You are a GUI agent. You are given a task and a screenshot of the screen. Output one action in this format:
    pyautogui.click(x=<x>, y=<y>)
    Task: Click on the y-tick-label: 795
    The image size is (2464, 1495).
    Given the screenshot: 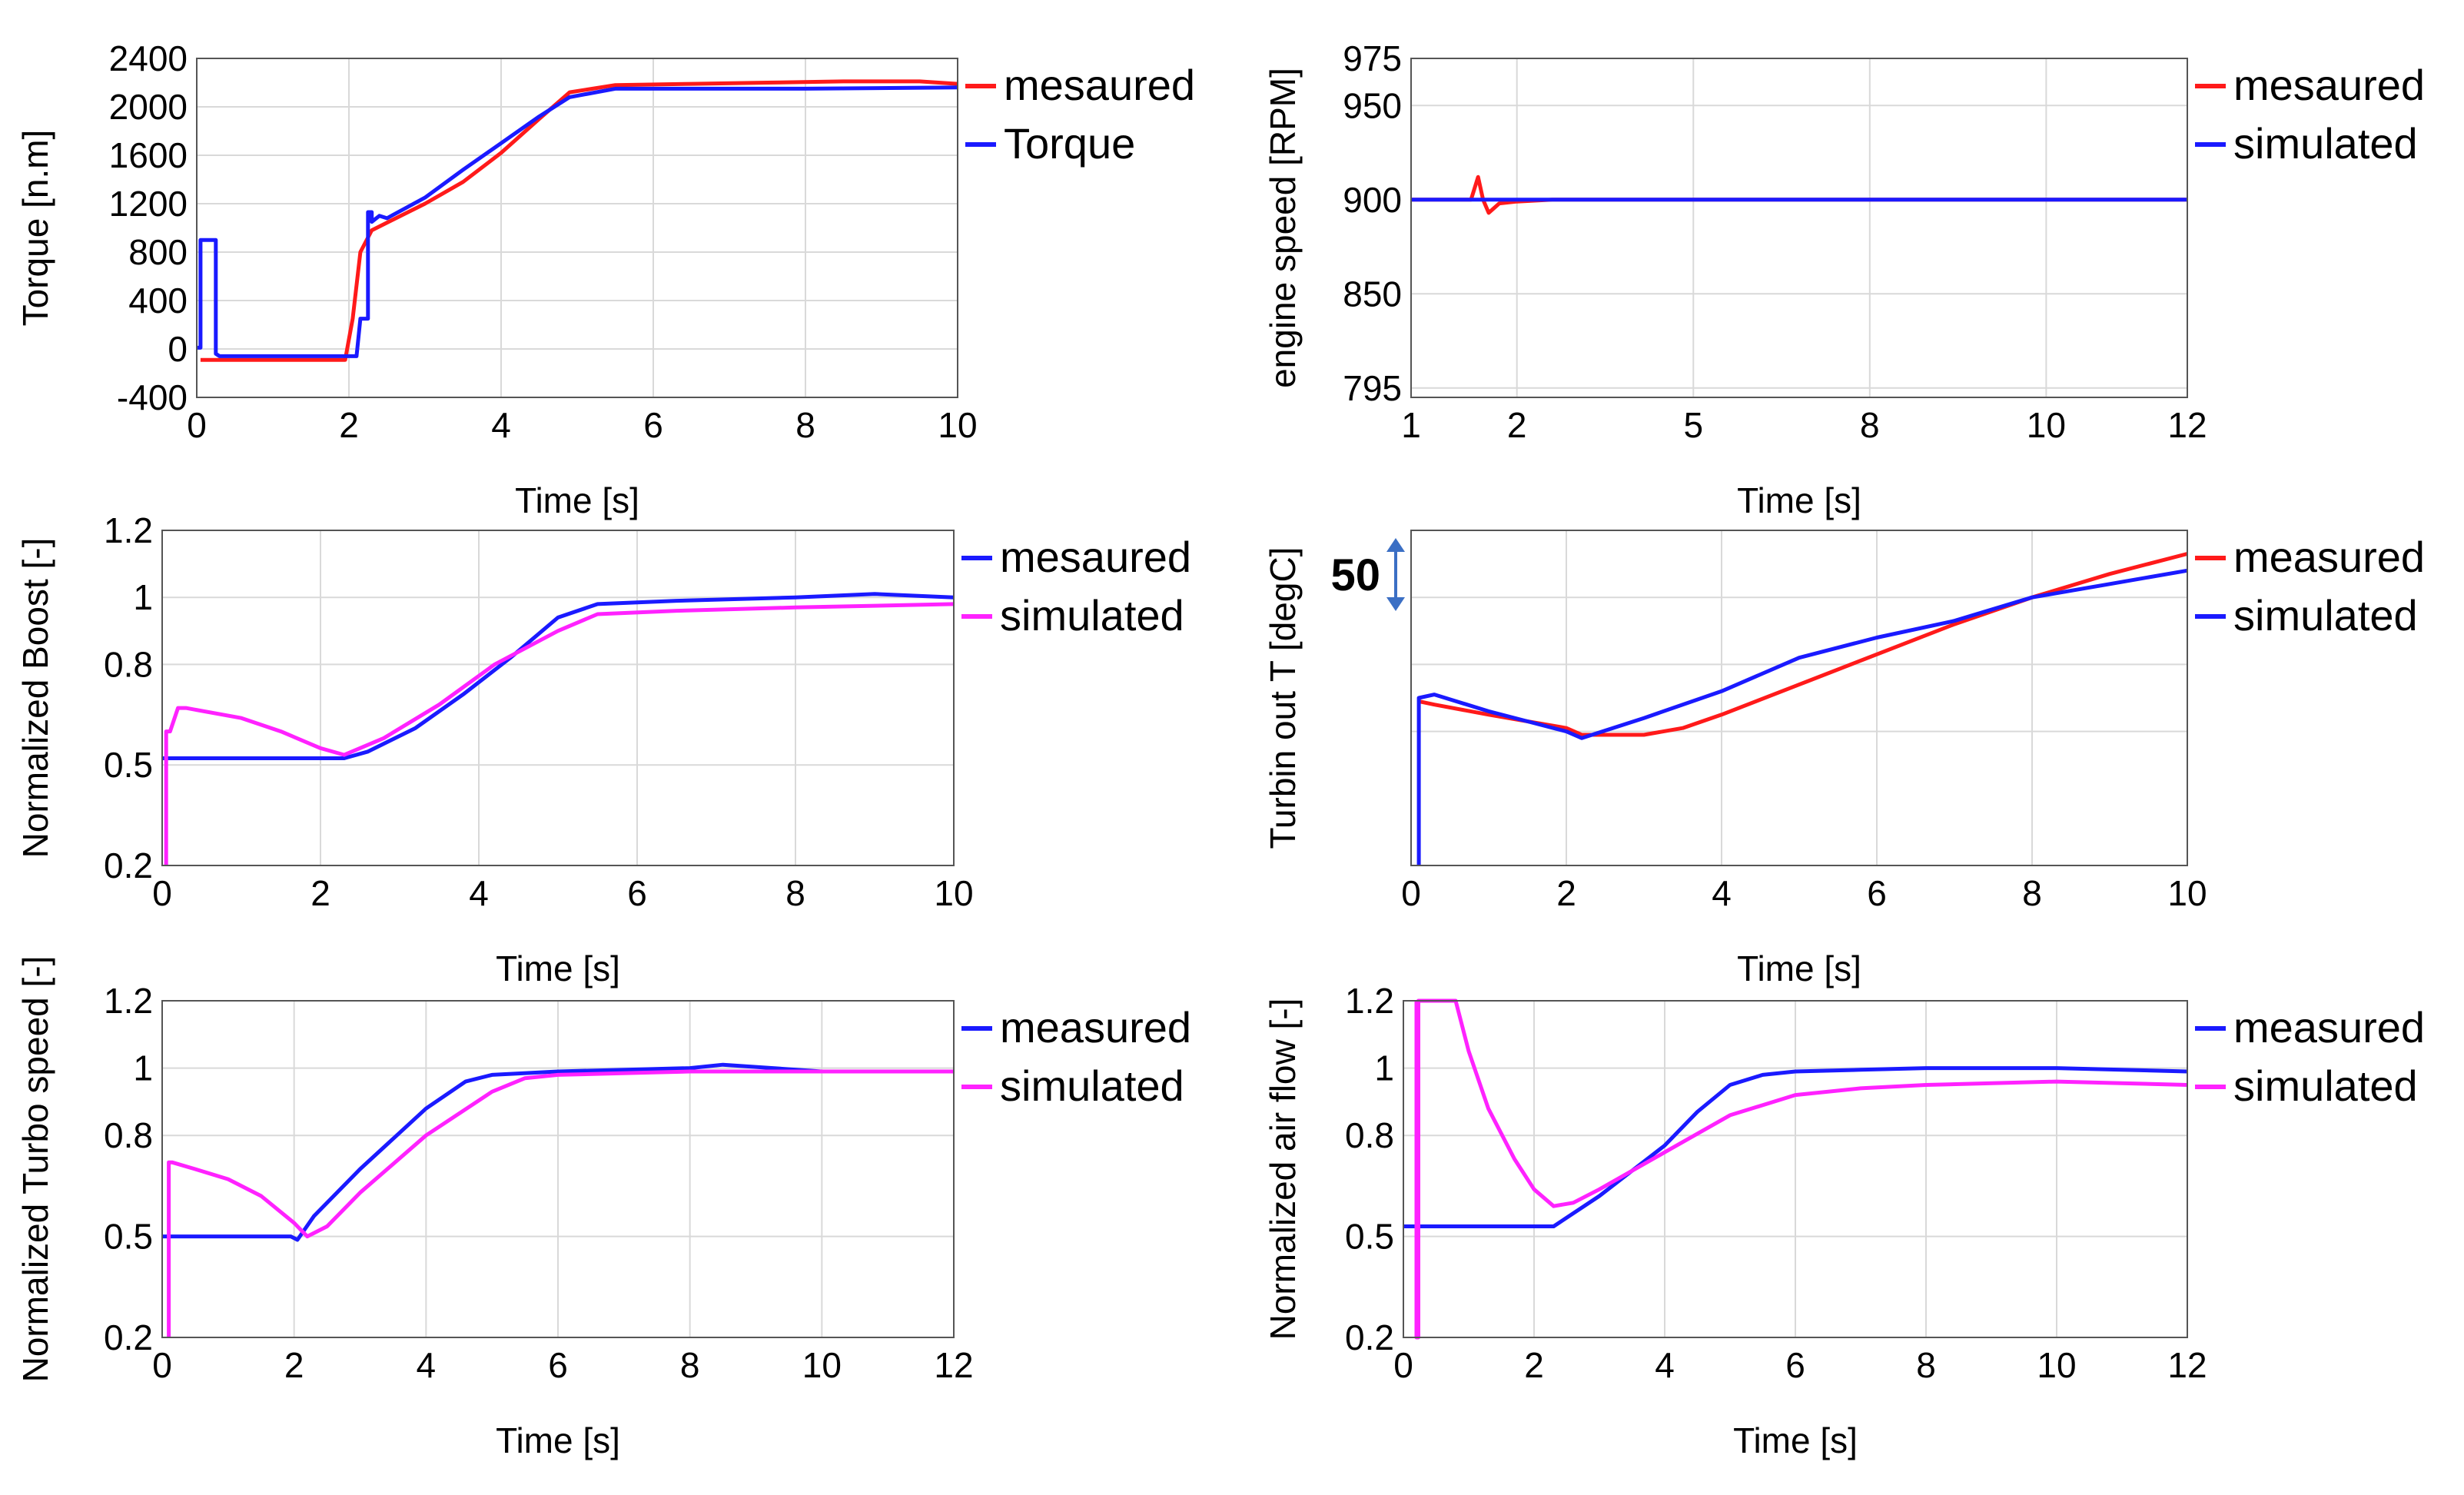 What is the action you would take?
    pyautogui.click(x=1372, y=388)
    